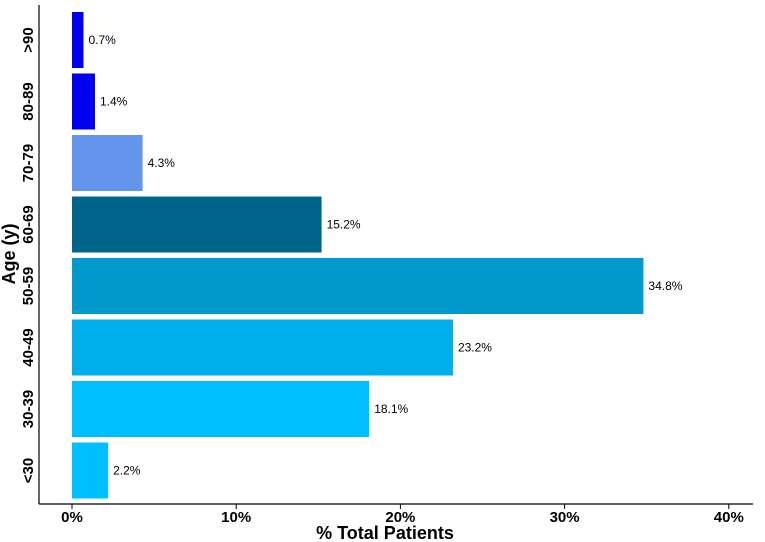 The width and height of the screenshot is (765, 542). What do you see at coordinates (28, 255) in the screenshot?
I see `y-tick-labels-layer: >90 80-89 70-79 60-69 50-59 40-49 30-39 <30` at bounding box center [28, 255].